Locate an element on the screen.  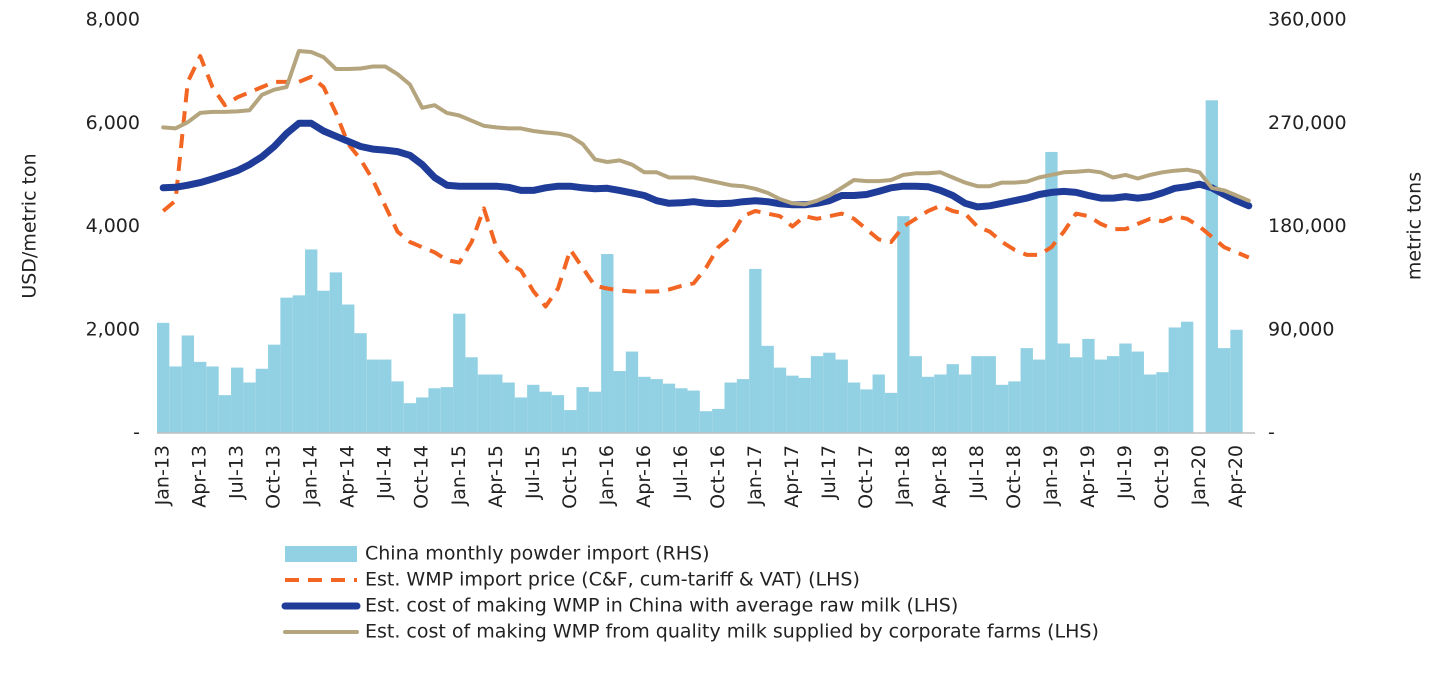
x-tick-label: Jan-18 is located at coordinates (903, 475).